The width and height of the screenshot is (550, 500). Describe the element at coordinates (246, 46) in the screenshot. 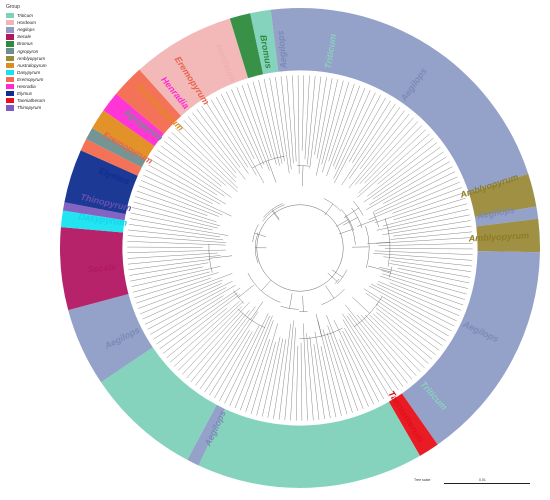

I see `clade-sector-bromus` at that location.